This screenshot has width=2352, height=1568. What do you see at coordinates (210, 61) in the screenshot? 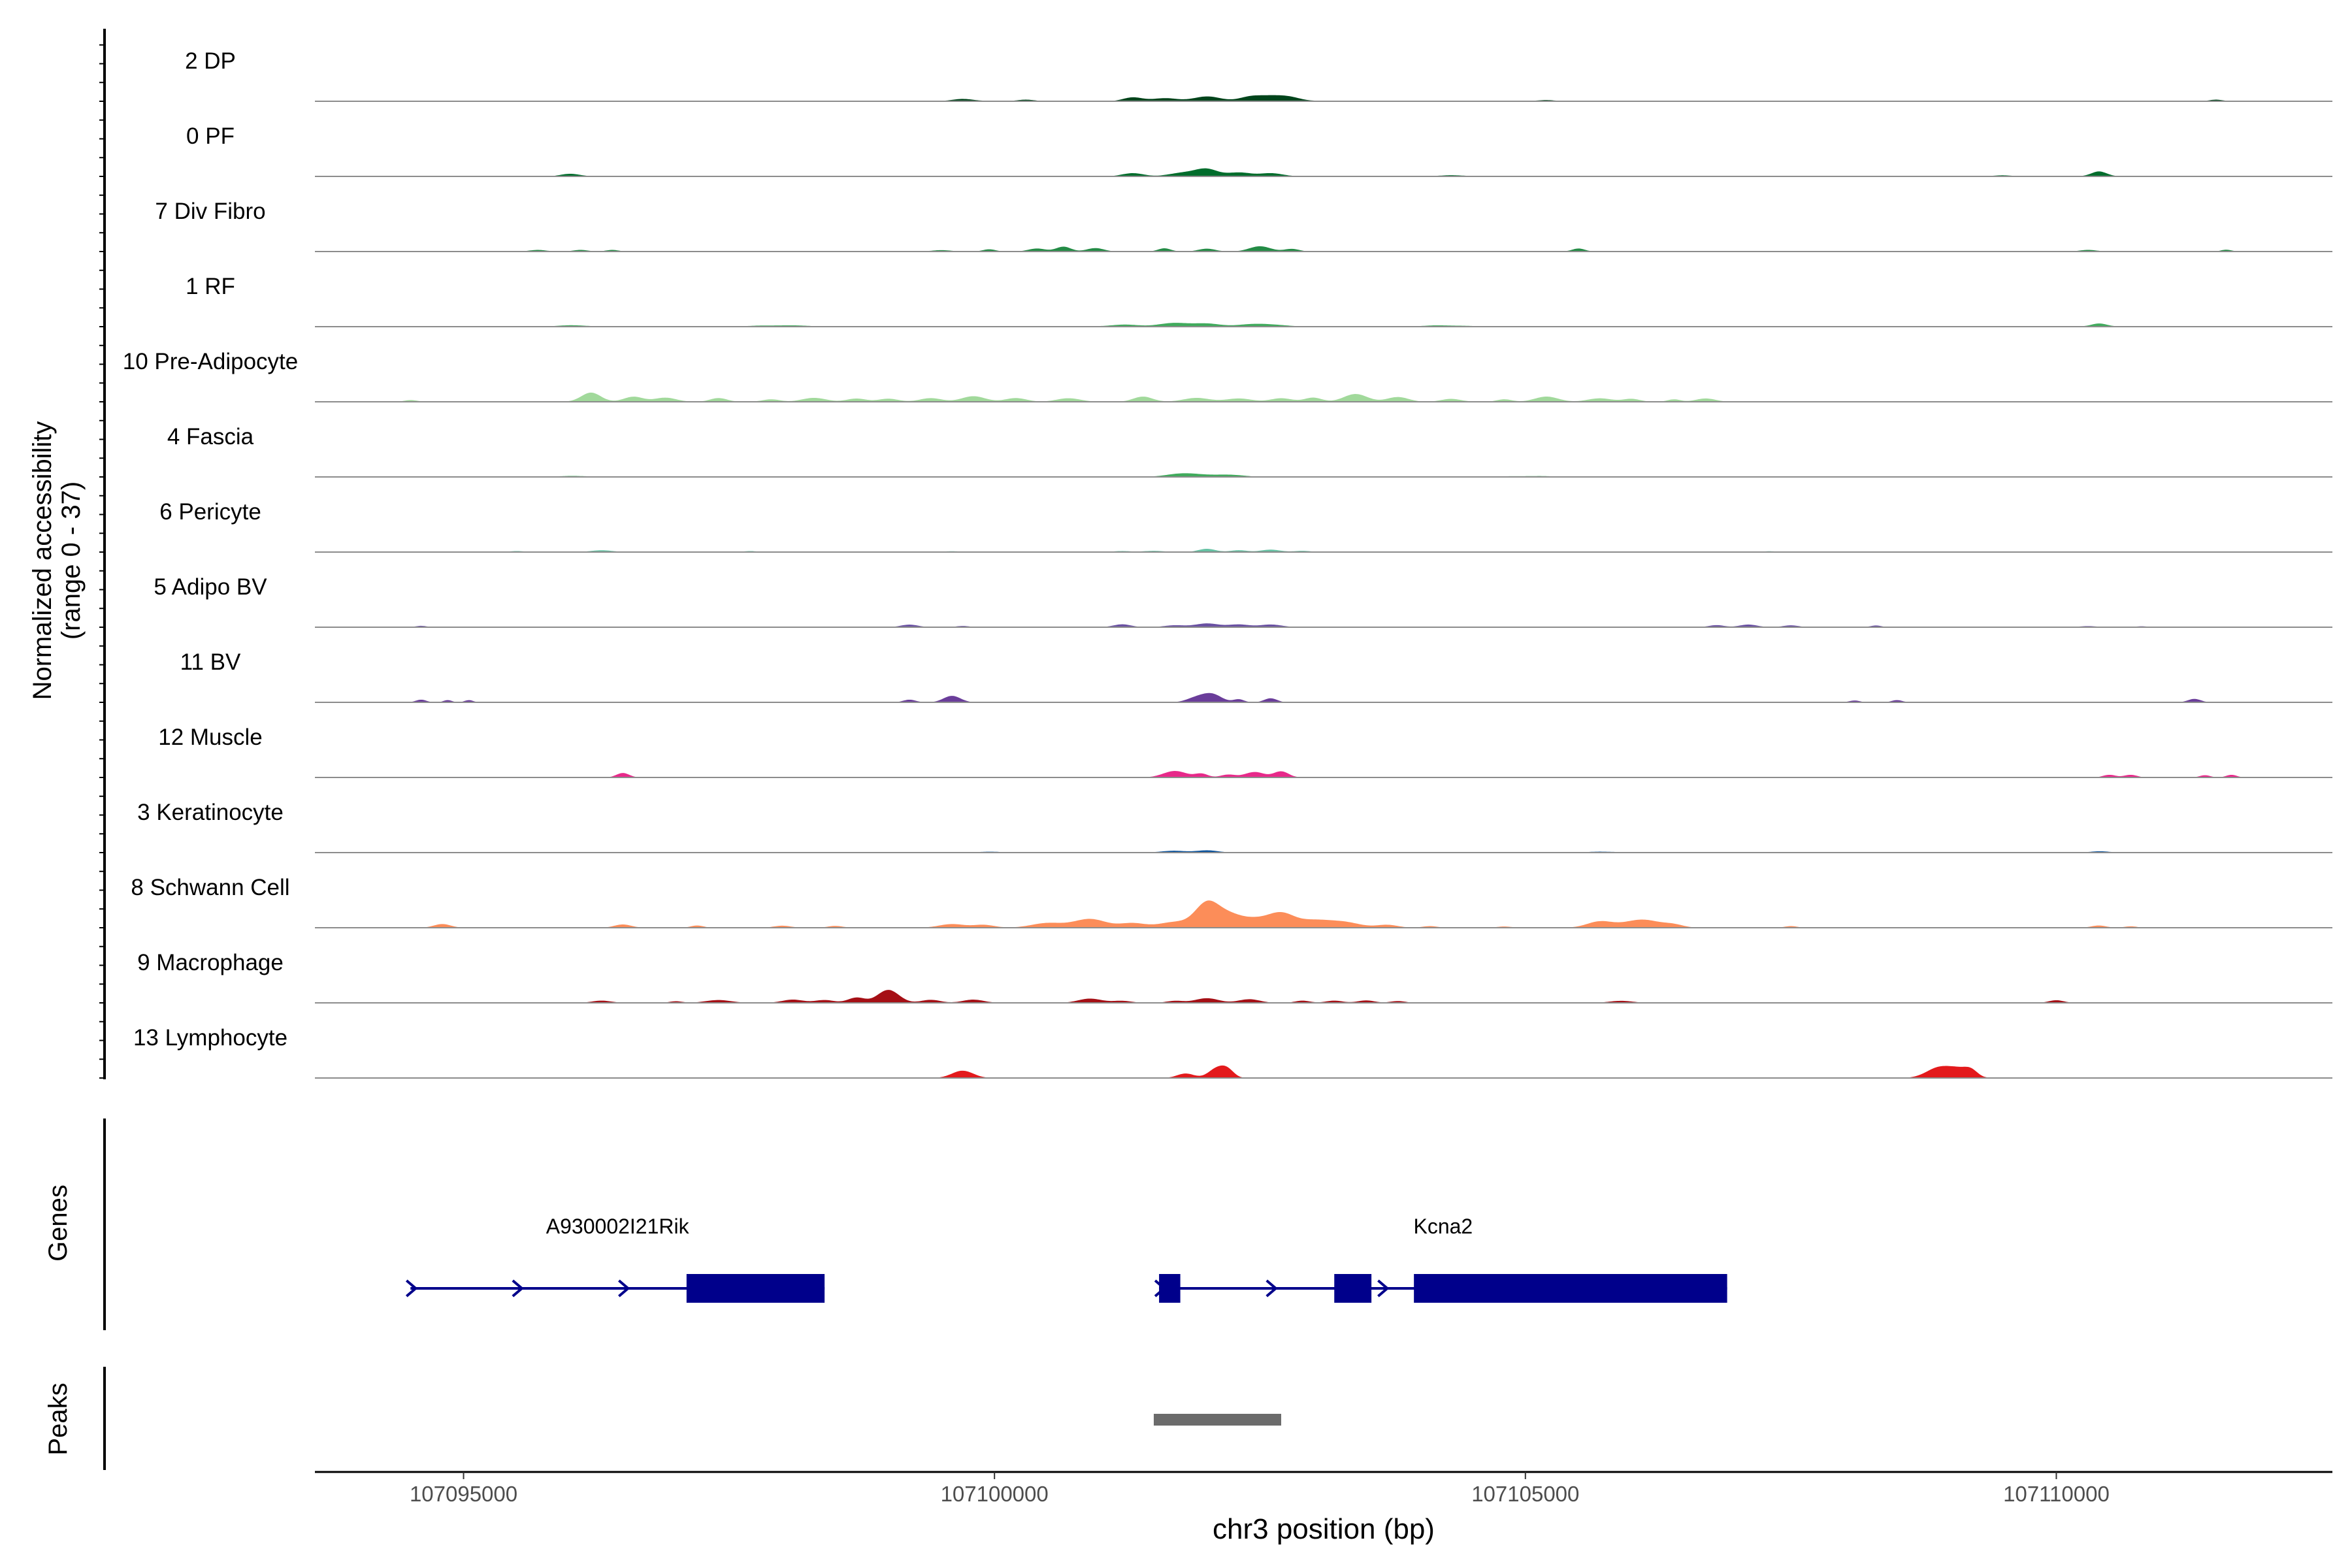
I see `track-label: 2 DP` at bounding box center [210, 61].